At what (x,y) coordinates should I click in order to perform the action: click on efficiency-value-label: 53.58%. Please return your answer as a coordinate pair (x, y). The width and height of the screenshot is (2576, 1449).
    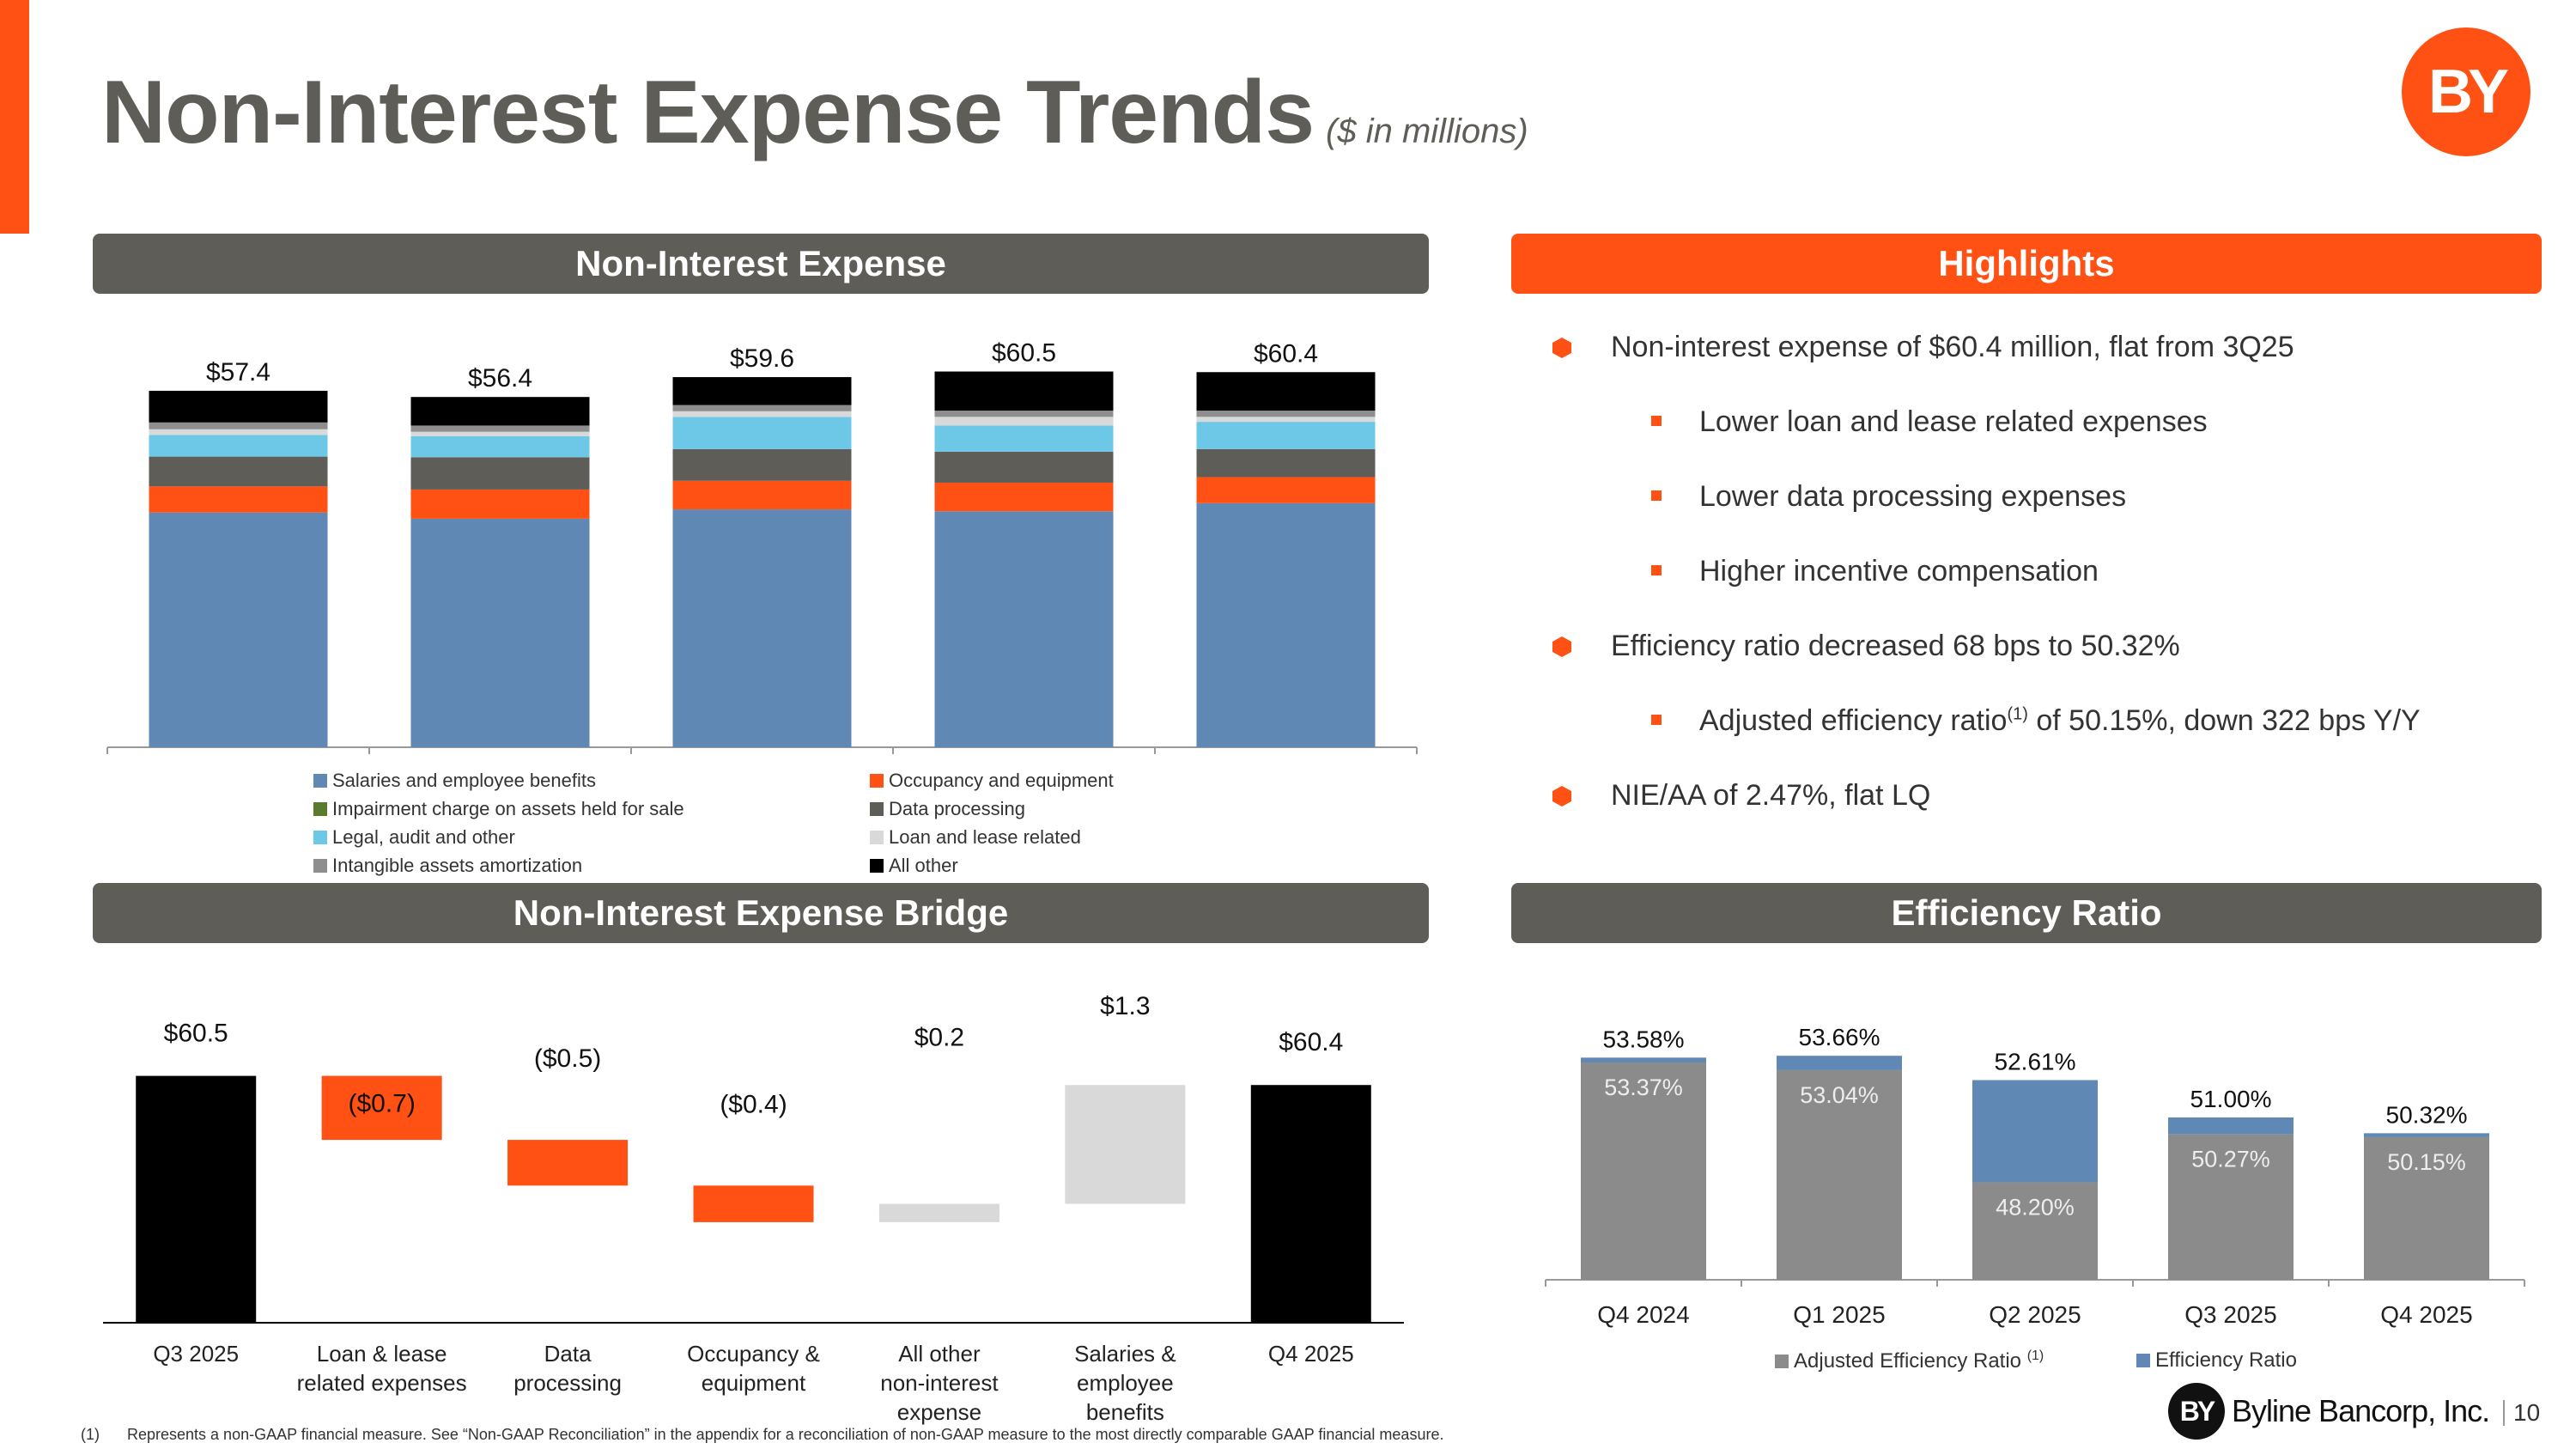
    Looking at the image, I should click on (1644, 1039).